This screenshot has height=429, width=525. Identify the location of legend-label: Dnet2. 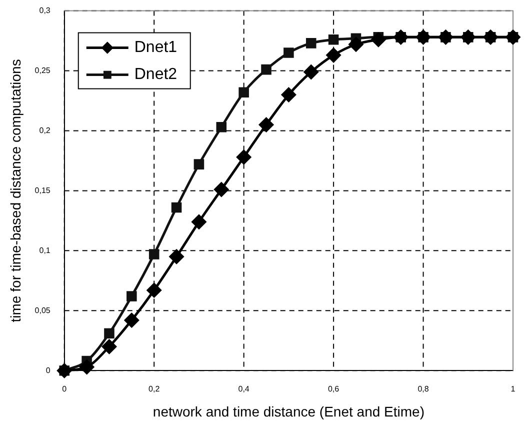
(156, 75).